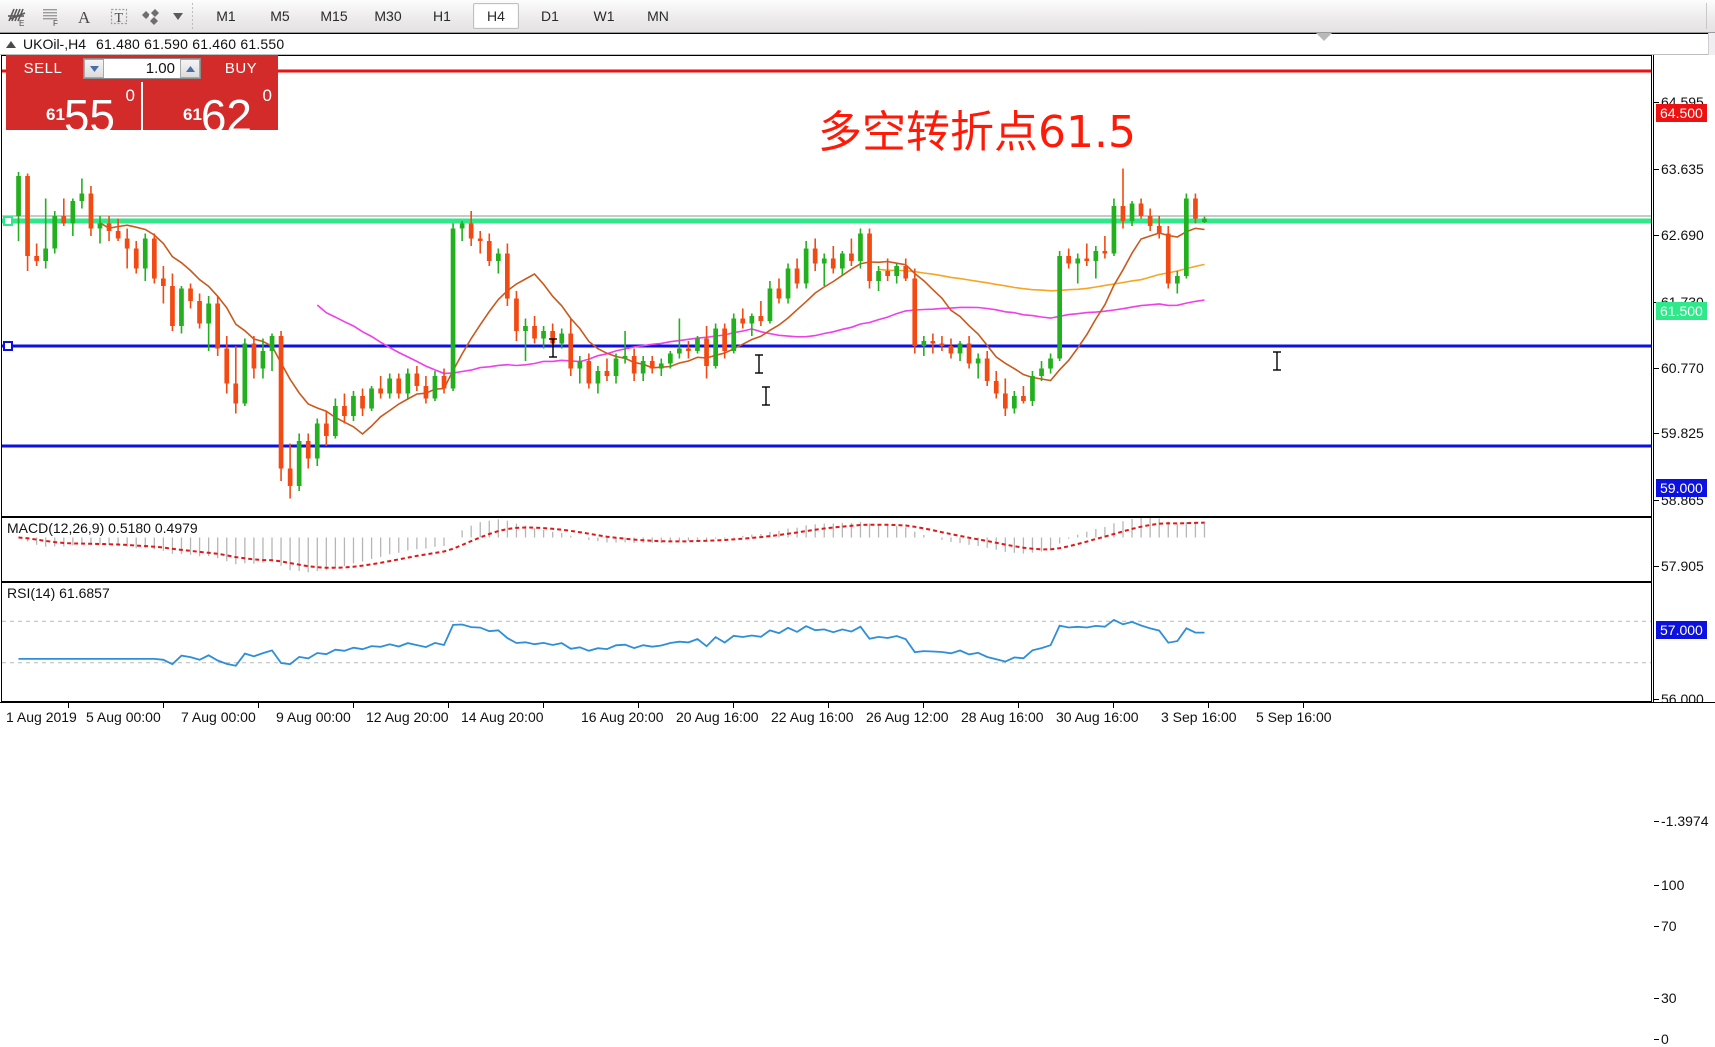 Image resolution: width=1715 pixels, height=1047 pixels. I want to click on toolbar-separator-right, so click(1706, 16).